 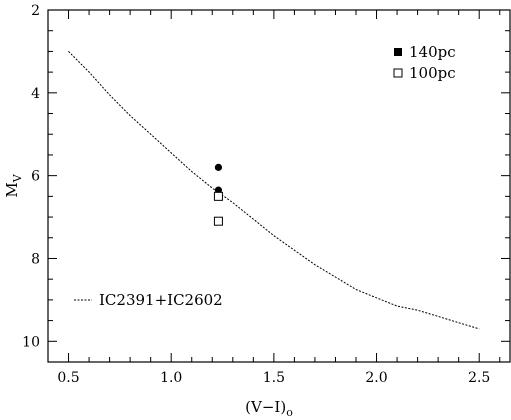 I want to click on x-tick-label: 0.5, so click(x=68, y=378).